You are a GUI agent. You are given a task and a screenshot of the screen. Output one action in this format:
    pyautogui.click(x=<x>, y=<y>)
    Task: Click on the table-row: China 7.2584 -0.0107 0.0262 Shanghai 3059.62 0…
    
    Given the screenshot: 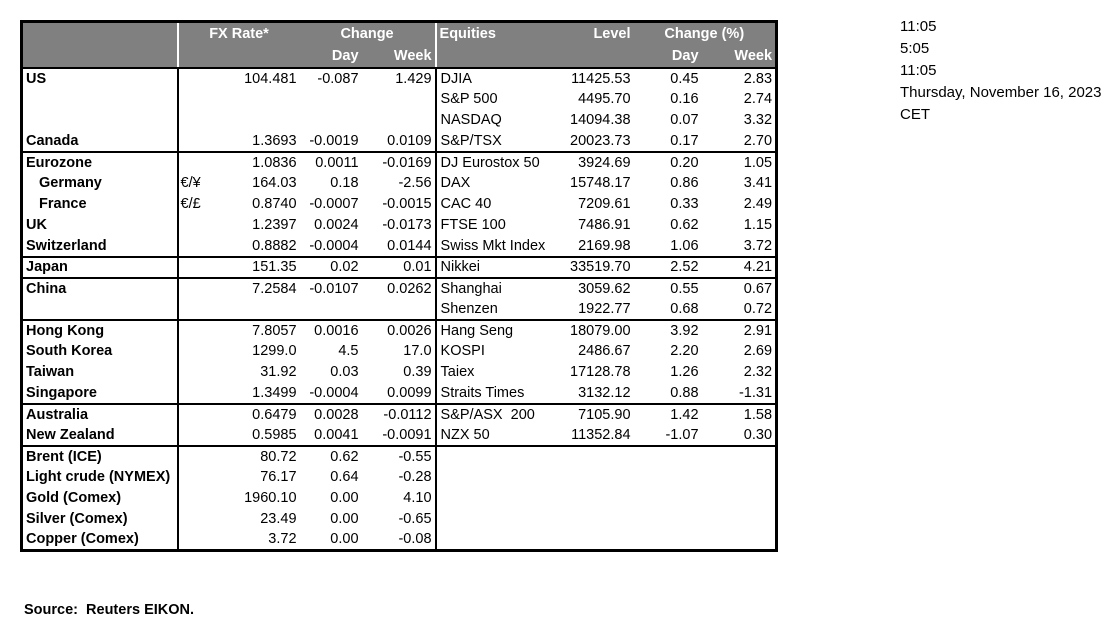 What is the action you would take?
    pyautogui.click(x=399, y=288)
    